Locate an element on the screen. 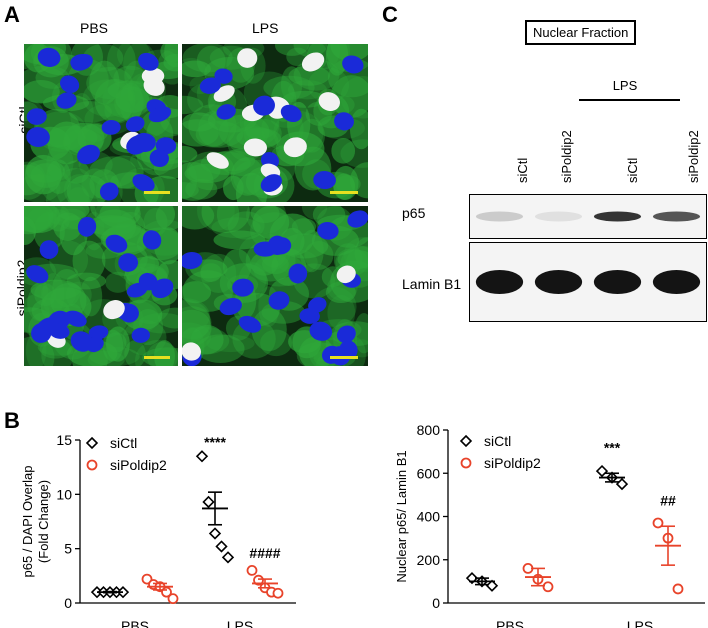 The image size is (708, 628). blot-laminb1 is located at coordinates (588, 282).